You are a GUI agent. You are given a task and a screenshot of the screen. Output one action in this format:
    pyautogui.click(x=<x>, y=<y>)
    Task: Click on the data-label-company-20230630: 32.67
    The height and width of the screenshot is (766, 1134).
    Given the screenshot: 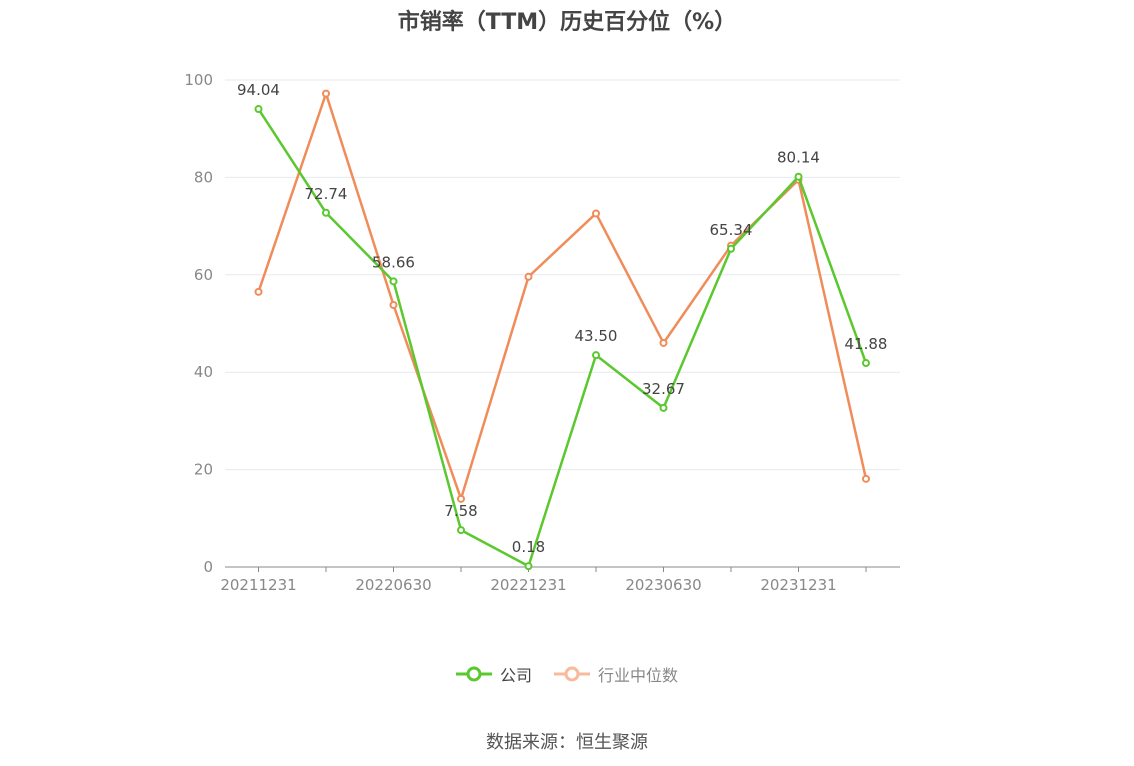 What is the action you would take?
    pyautogui.click(x=663, y=389)
    